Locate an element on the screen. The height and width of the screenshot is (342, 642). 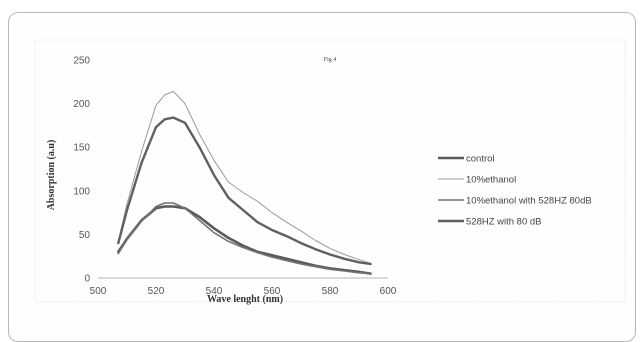
y-axis-title: Absorption (a.u) is located at coordinates (51, 175).